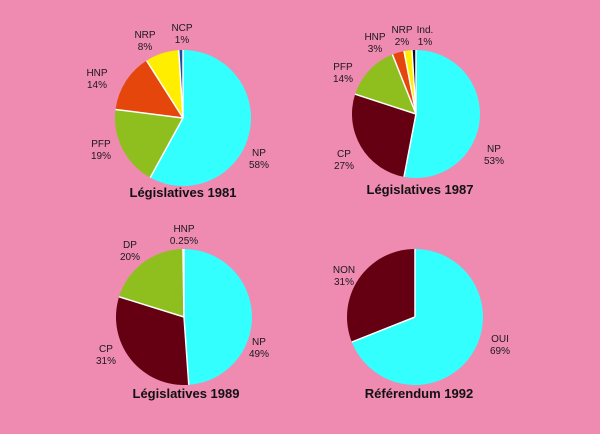  I want to click on slice-label-hnp: HNP 3%, so click(374, 43).